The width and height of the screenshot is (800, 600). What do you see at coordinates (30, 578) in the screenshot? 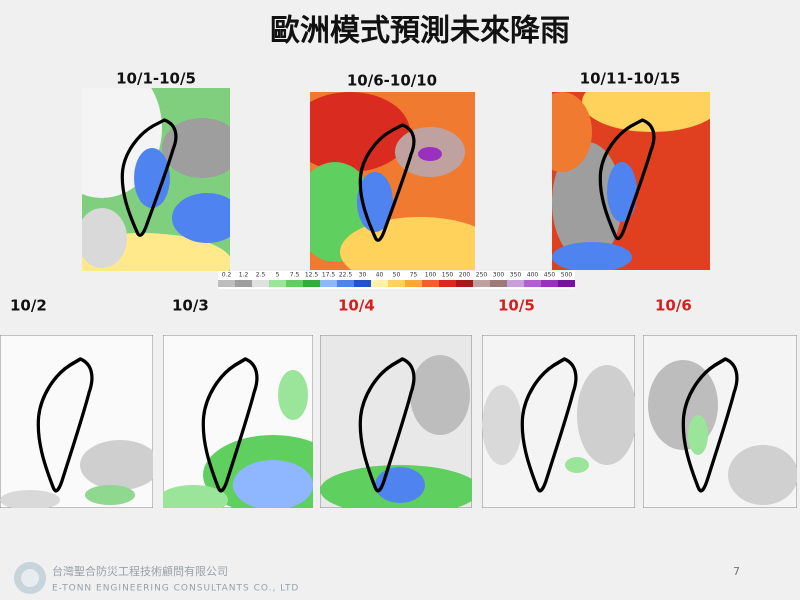
I see `company-logo` at bounding box center [30, 578].